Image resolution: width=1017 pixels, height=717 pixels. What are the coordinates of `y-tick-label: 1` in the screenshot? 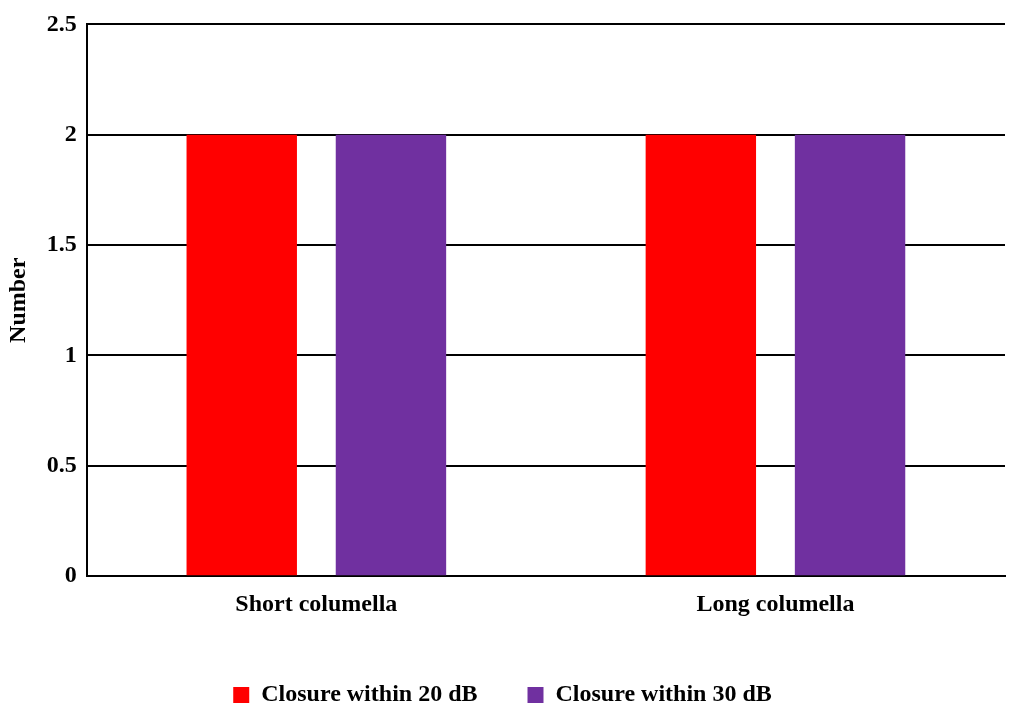 It's located at (70, 353).